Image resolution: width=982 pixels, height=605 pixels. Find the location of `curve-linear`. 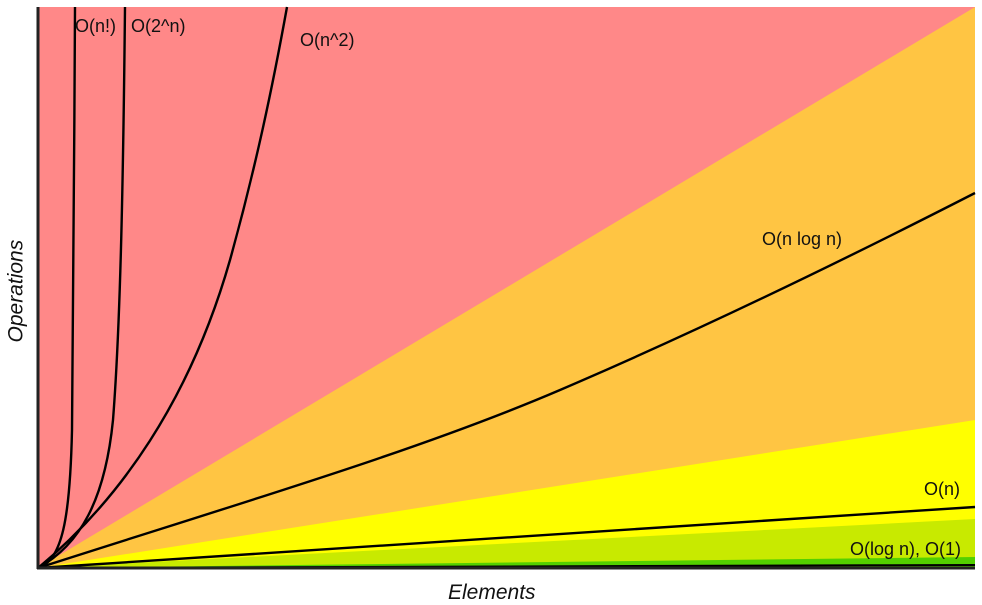

curve-linear is located at coordinates (506, 537).